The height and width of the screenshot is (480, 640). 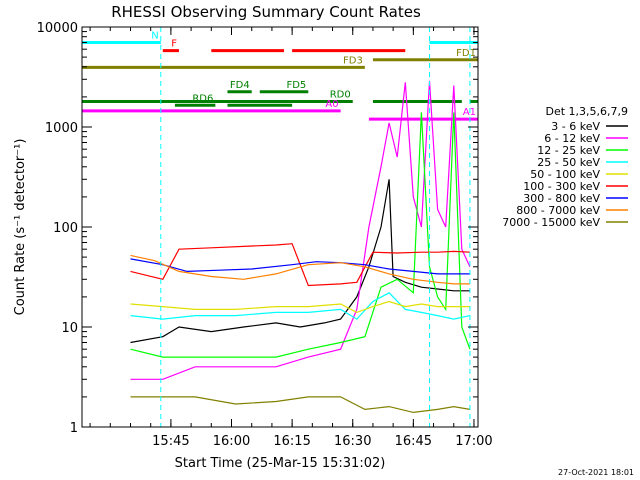 I want to click on y-tick-label-2: 100, so click(x=65, y=228).